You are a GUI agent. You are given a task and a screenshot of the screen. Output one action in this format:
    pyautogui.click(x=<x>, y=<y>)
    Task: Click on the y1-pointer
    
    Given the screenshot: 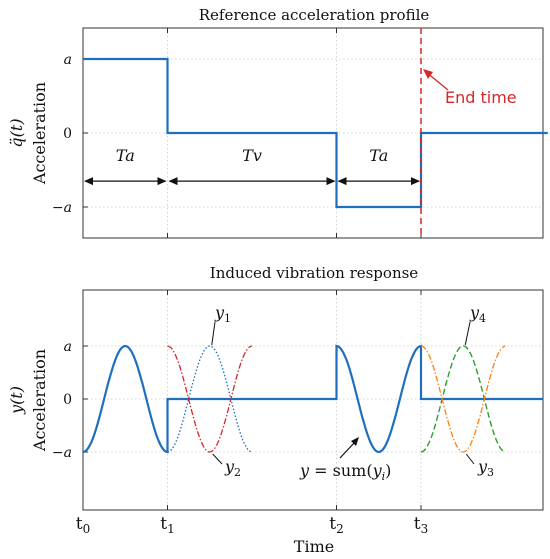 What is the action you would take?
    pyautogui.click(x=213, y=333)
    